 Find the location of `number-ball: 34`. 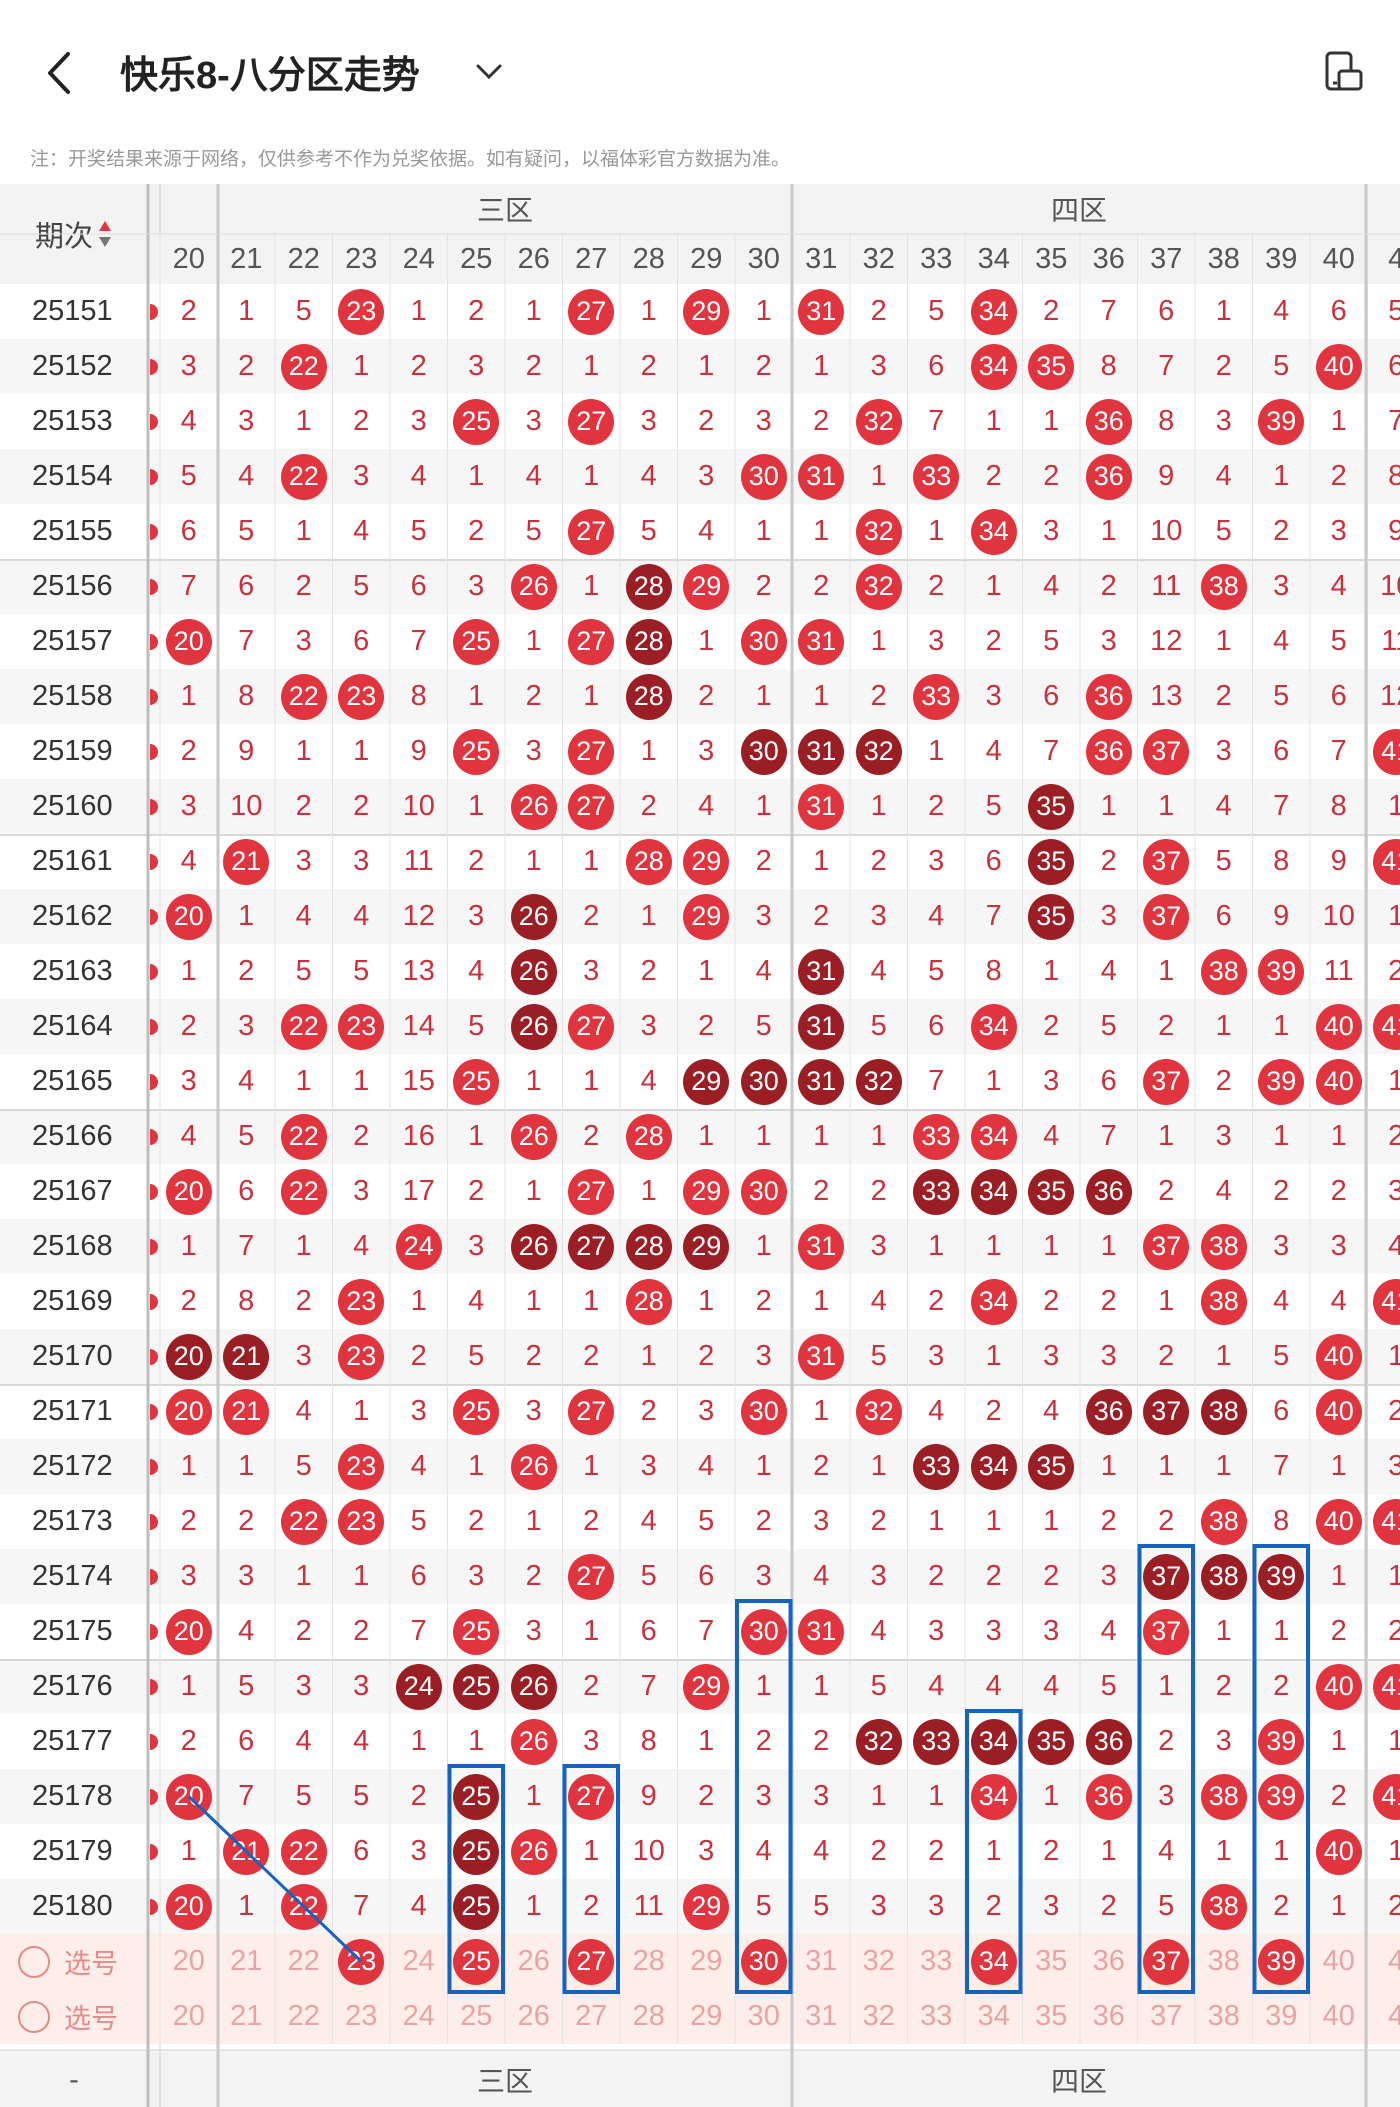

number-ball: 34 is located at coordinates (993, 1191).